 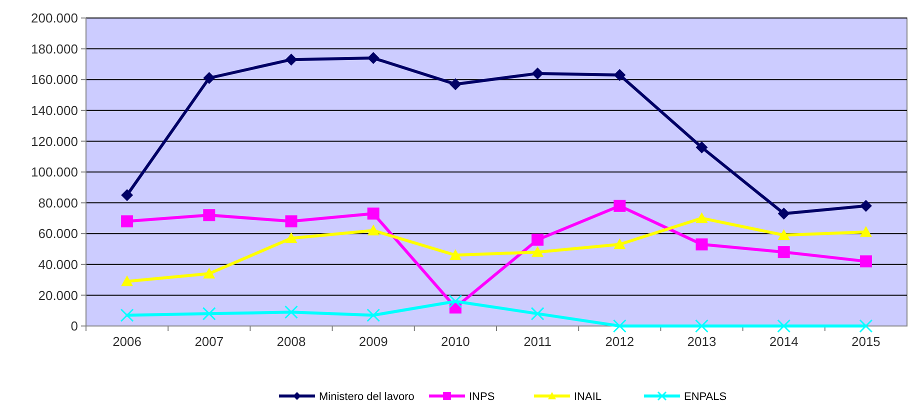 I want to click on y-tick-label: 200.000, so click(x=54, y=18).